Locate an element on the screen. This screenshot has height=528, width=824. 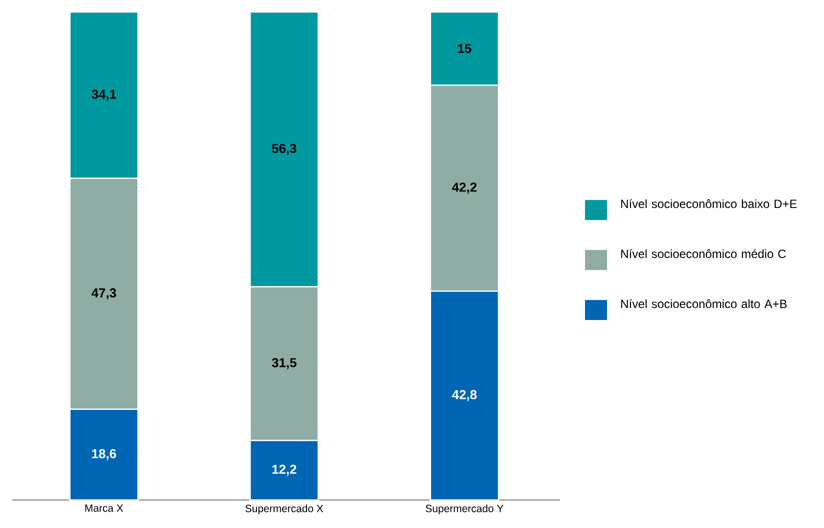
legend-label: Nível socioeconômico baixo D+E is located at coordinates (709, 203).